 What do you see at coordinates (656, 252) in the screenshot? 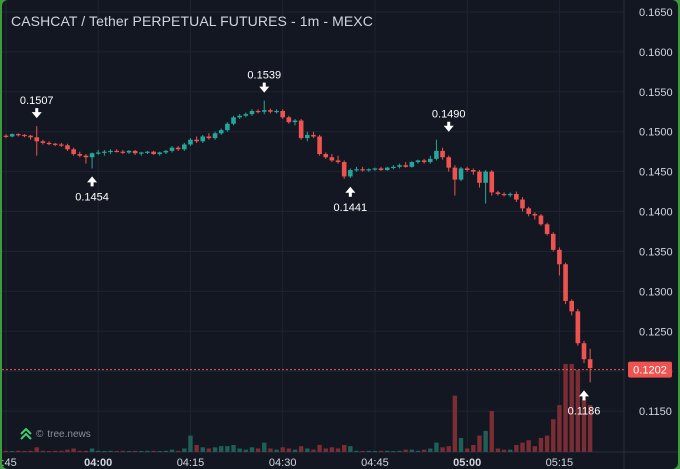
I see `y-tick-label: 0.1350` at bounding box center [656, 252].